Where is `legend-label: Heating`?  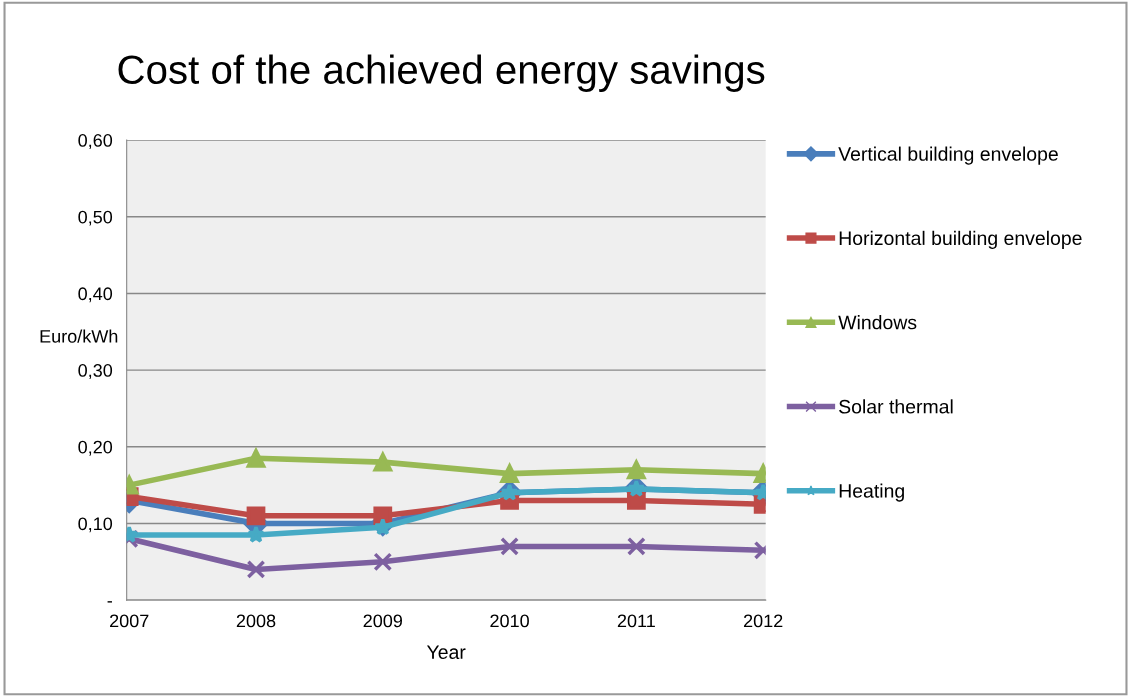
legend-label: Heating is located at coordinates (871, 492).